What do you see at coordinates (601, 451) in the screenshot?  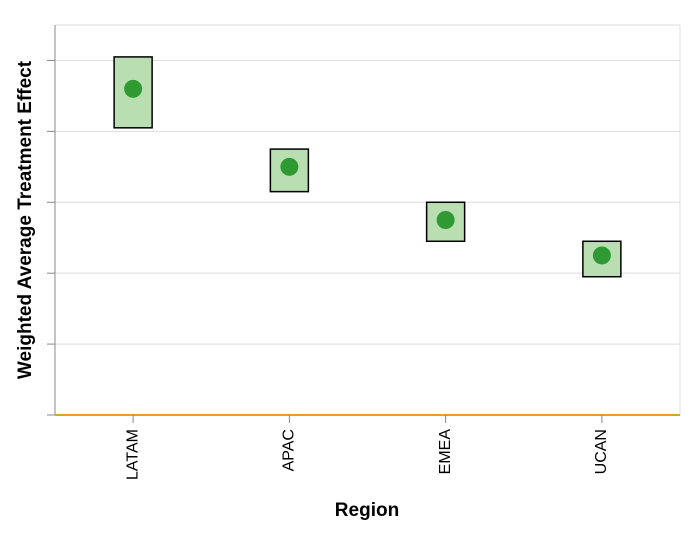 I see `x-tick-label-ucan: UCAN` at bounding box center [601, 451].